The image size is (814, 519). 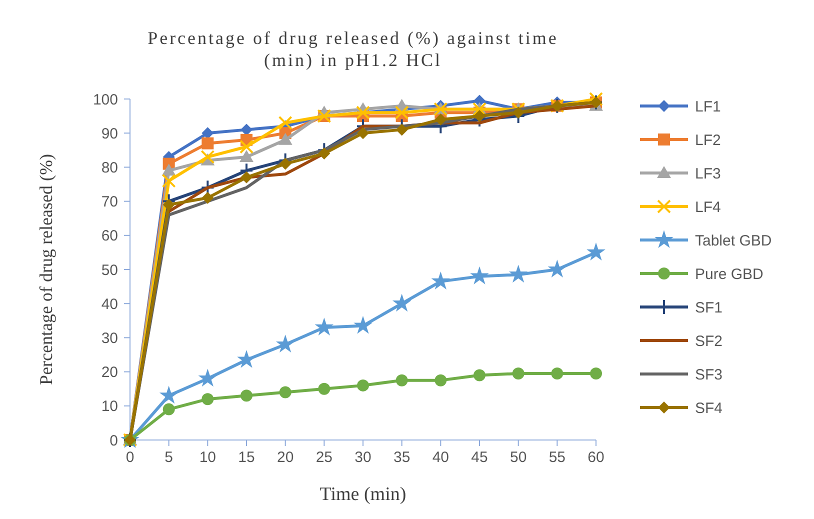 I want to click on x-tick-label: 40, so click(x=441, y=457).